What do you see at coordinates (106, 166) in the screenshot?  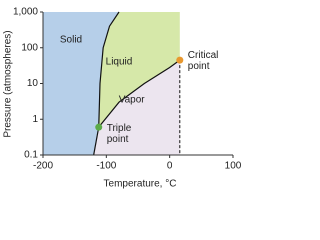 I see `x-tick-label: -100` at bounding box center [106, 166].